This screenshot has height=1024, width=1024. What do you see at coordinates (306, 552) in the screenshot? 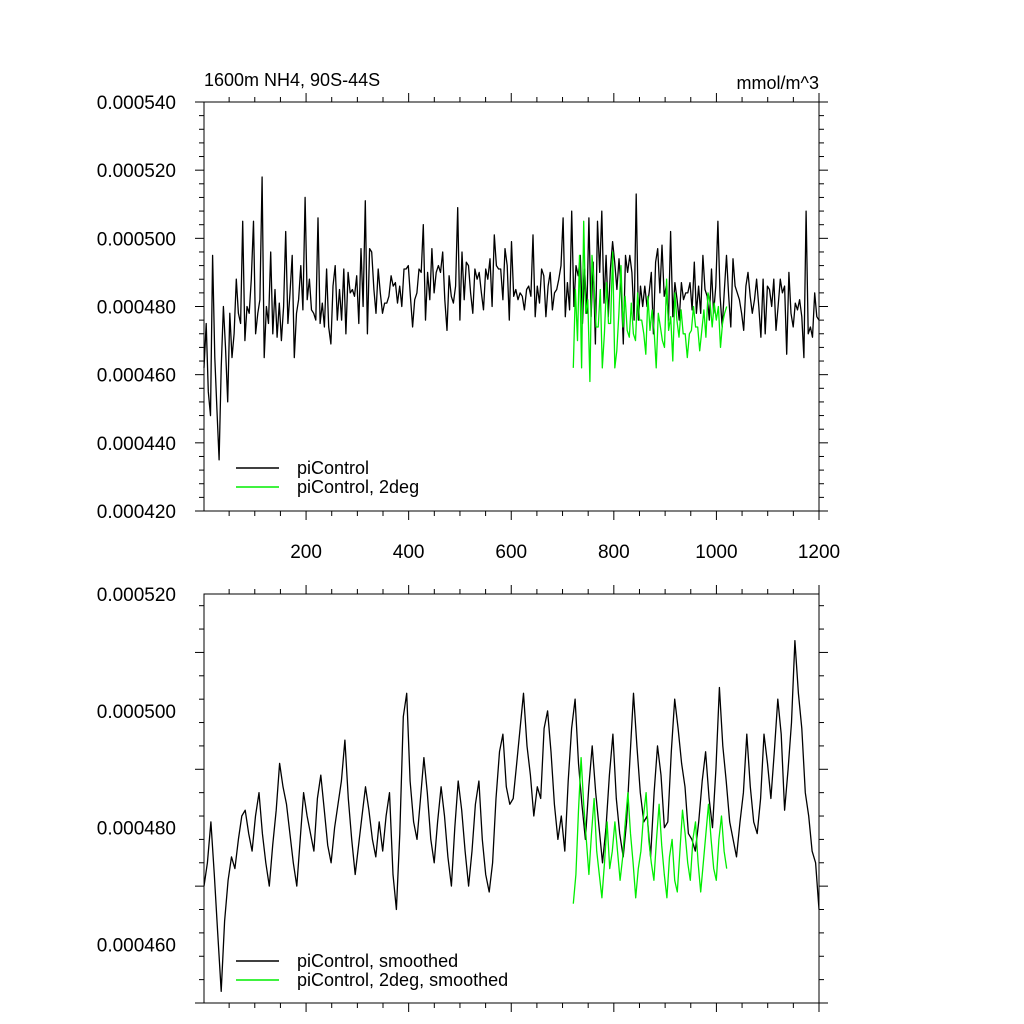
I see `x-tick-label: 200` at bounding box center [306, 552].